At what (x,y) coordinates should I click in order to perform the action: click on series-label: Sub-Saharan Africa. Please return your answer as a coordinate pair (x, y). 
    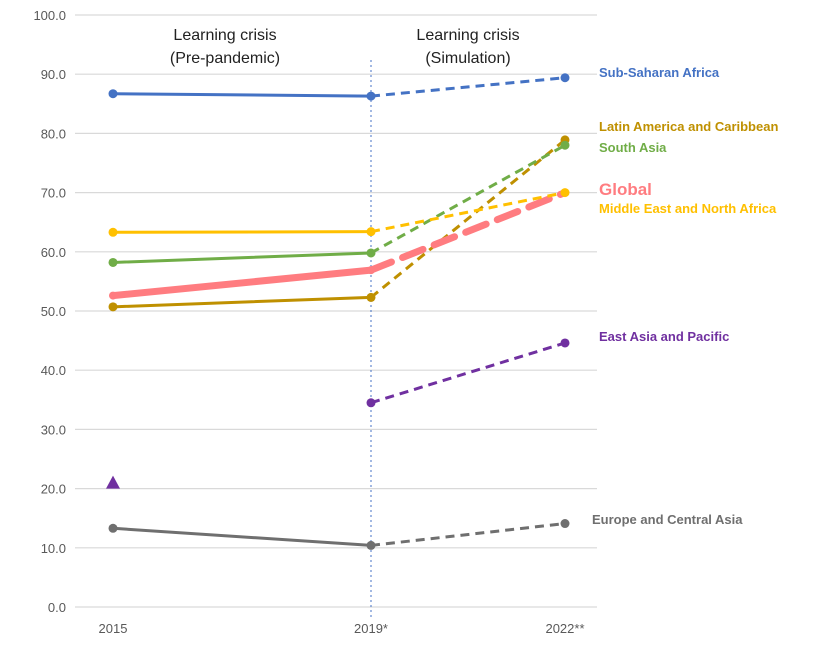
    Looking at the image, I should click on (659, 72).